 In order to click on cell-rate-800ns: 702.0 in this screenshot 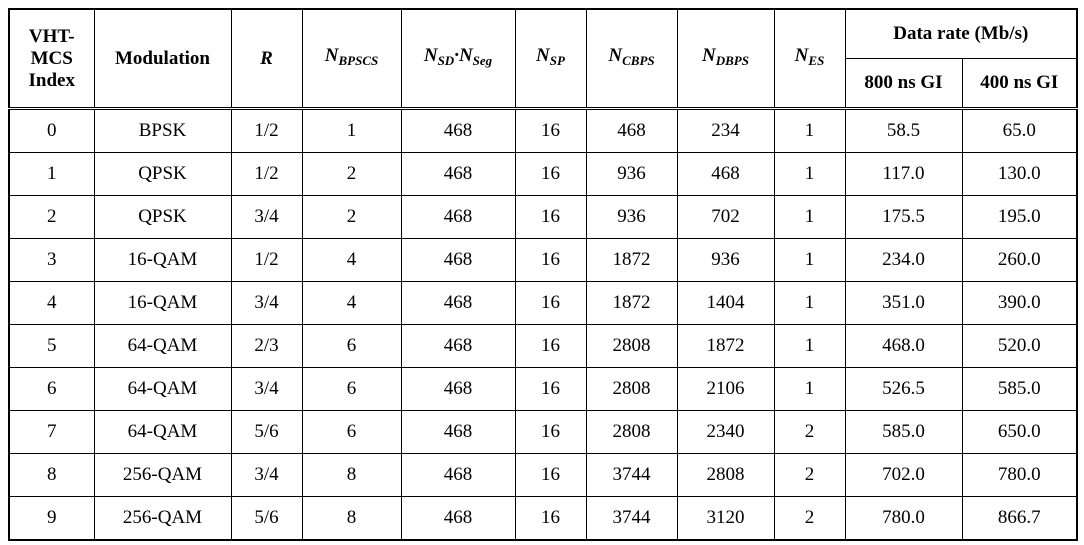, I will do `click(903, 475)`.